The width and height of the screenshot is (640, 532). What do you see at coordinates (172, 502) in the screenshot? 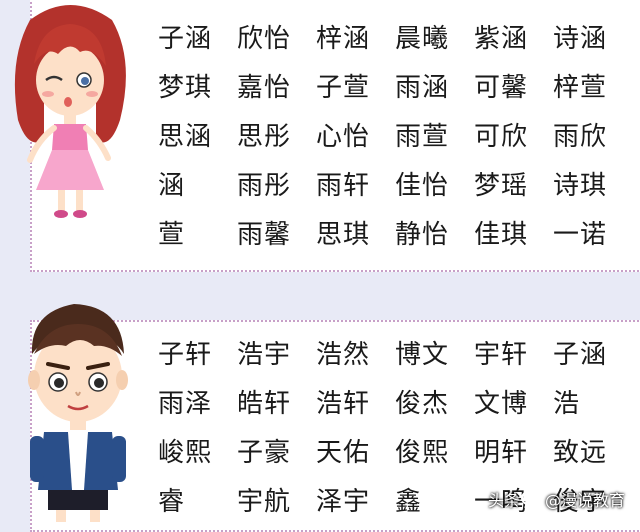
I see `boy-name: 睿` at bounding box center [172, 502].